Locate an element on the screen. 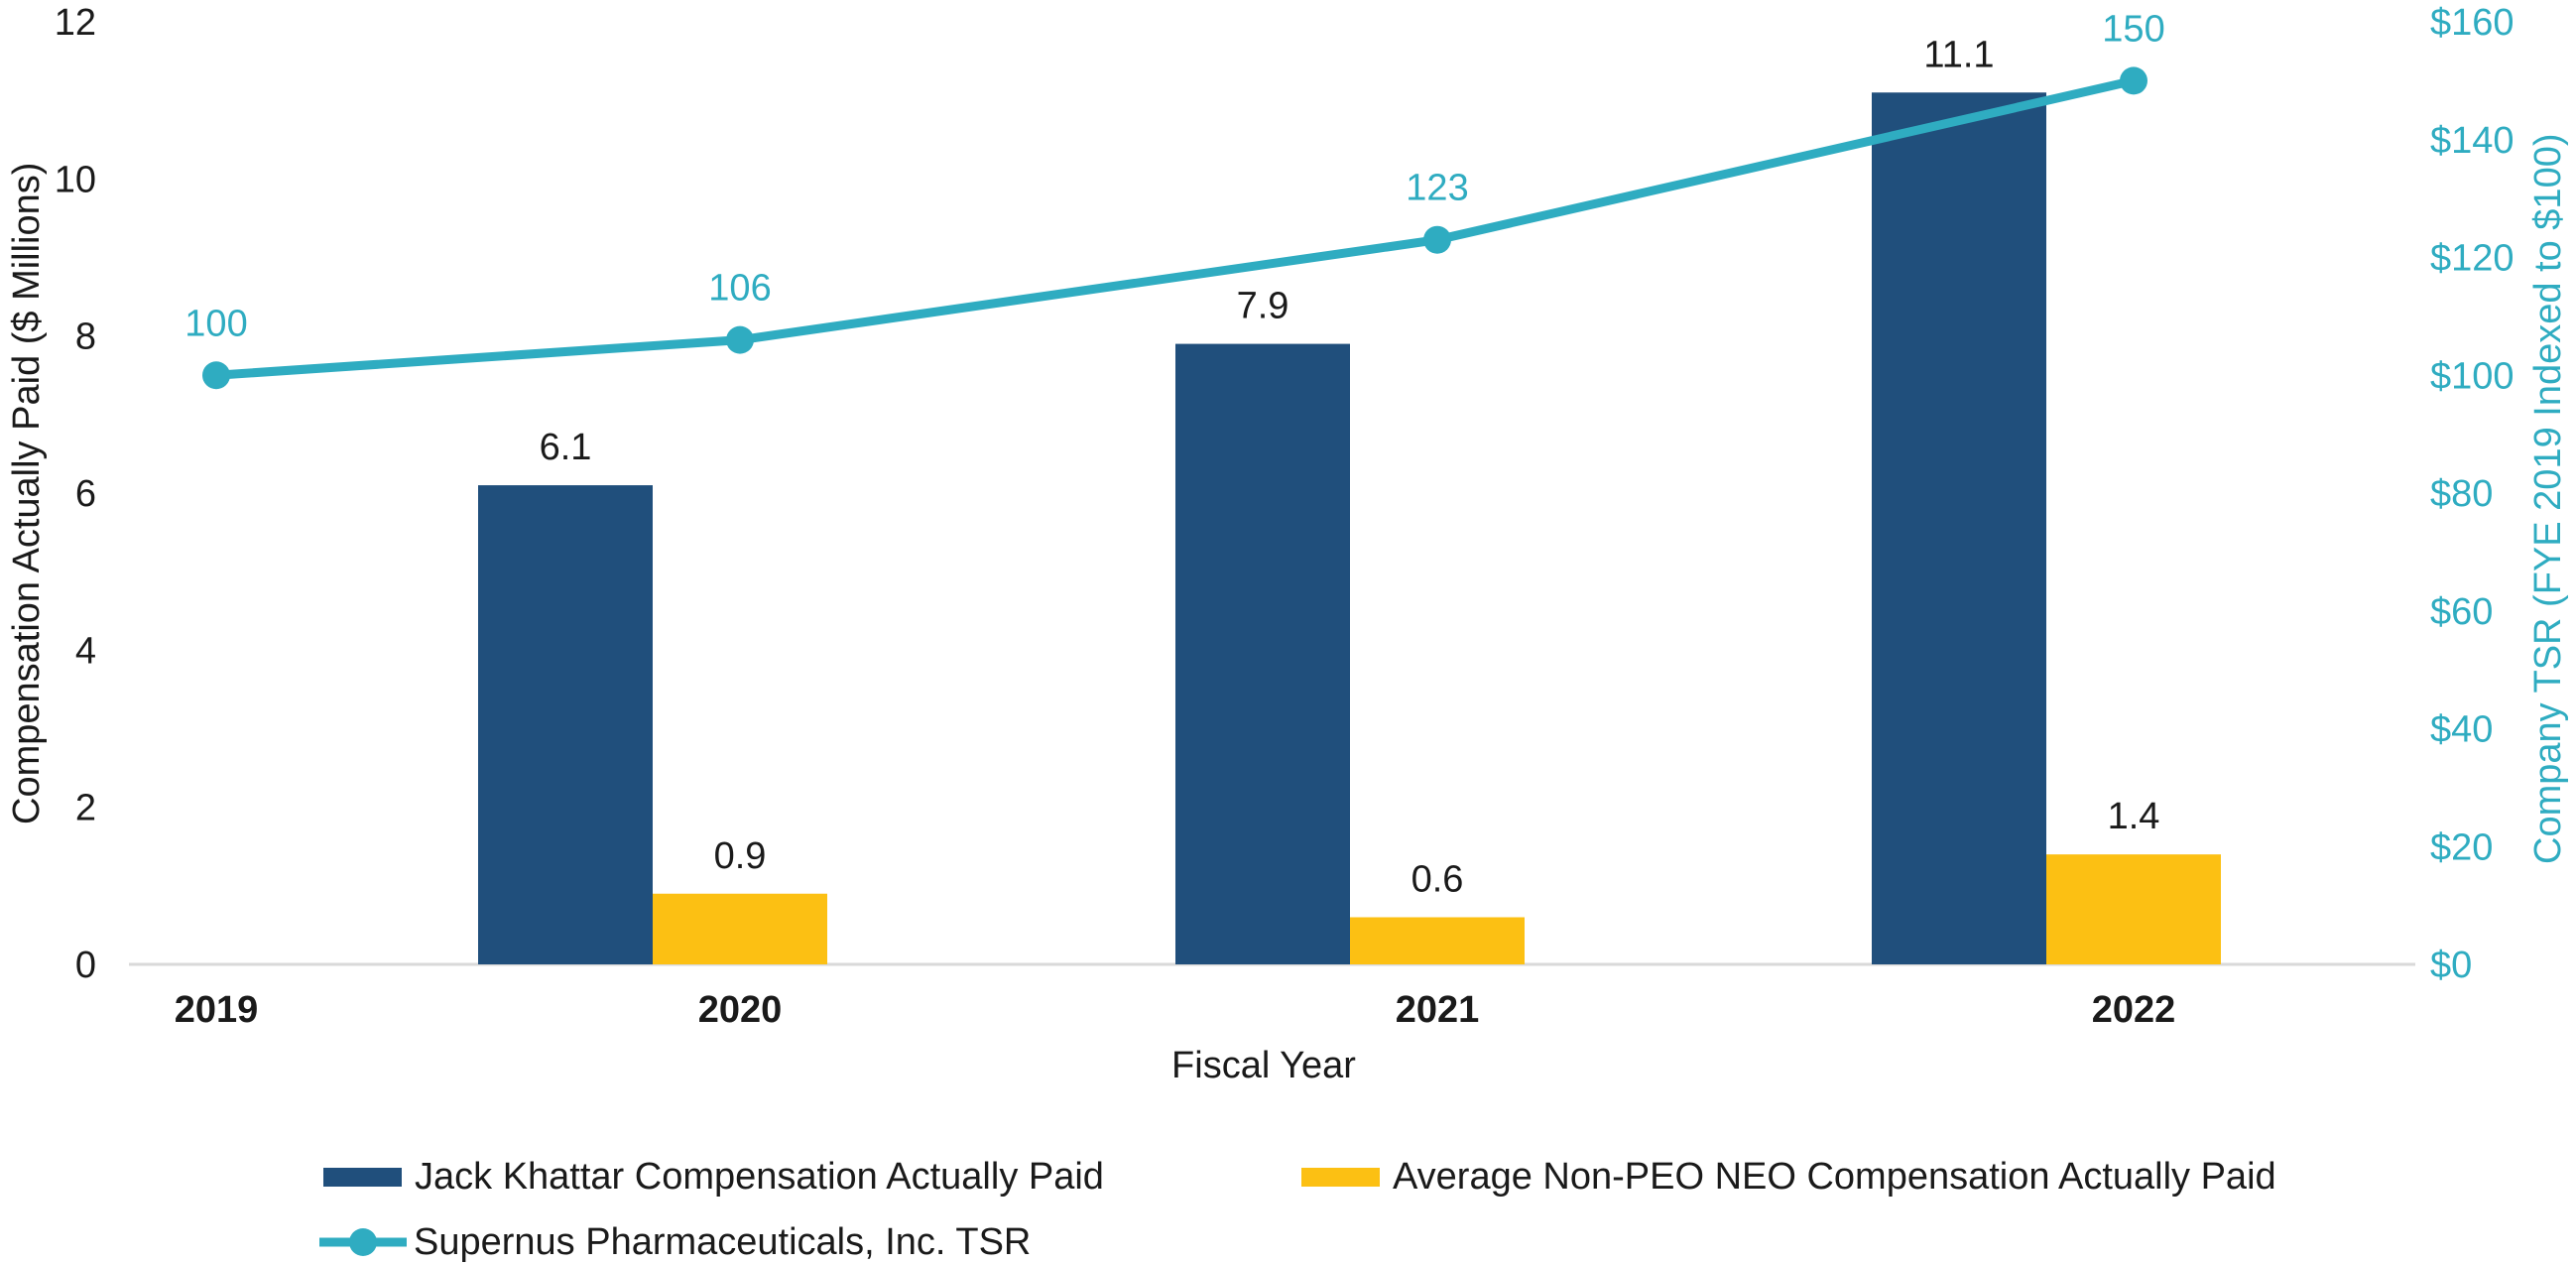  left-axis-tick-label: 4 is located at coordinates (85, 651).